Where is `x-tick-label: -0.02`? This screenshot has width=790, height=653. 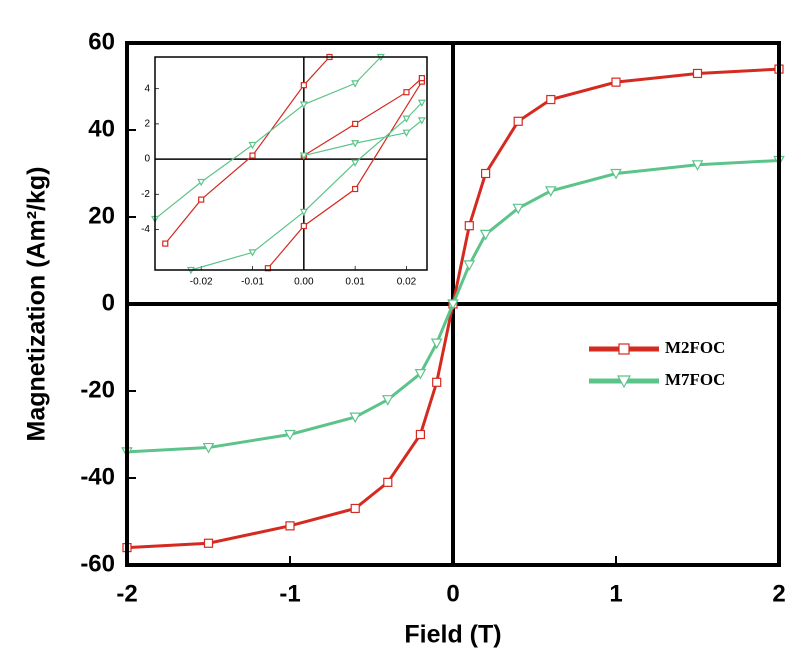 x-tick-label: -0.02 is located at coordinates (201, 282).